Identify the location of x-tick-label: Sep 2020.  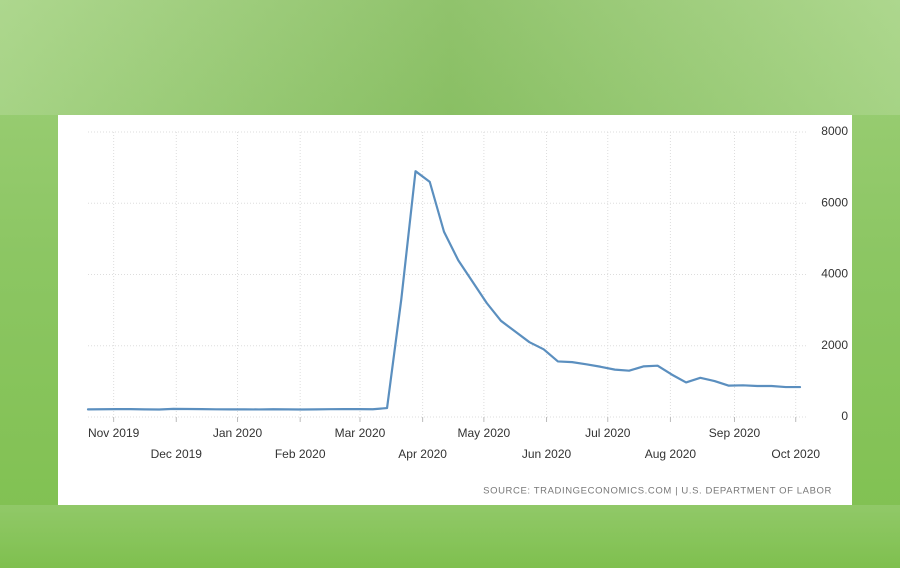
(735, 433).